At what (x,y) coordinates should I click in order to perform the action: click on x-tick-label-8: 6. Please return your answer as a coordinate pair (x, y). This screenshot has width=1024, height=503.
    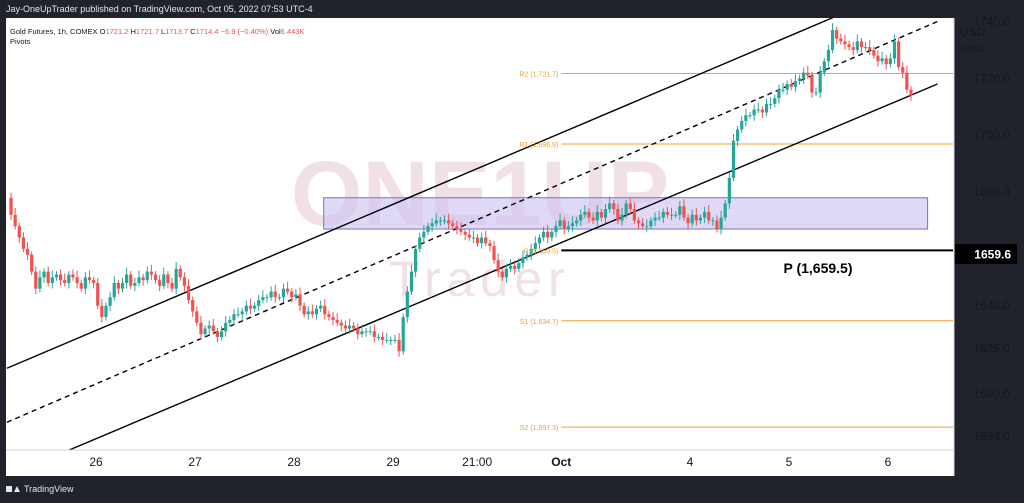
    Looking at the image, I should click on (888, 462).